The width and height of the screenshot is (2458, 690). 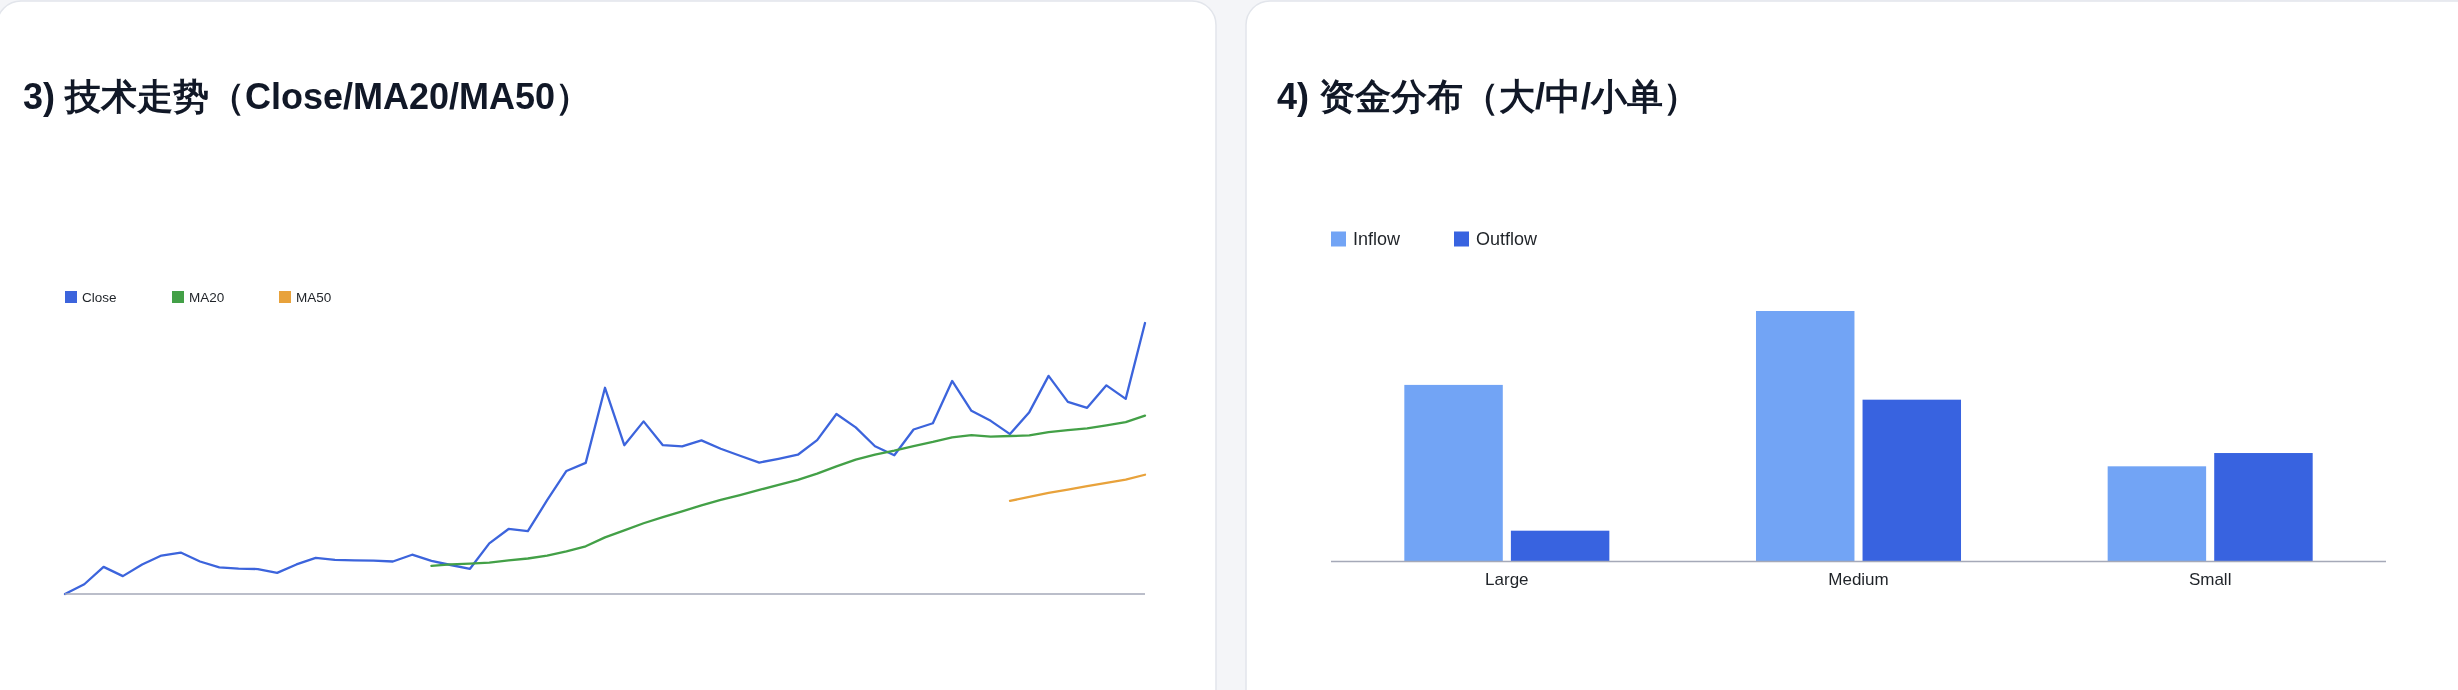 What do you see at coordinates (2210, 579) in the screenshot?
I see `x-tick-label: Small` at bounding box center [2210, 579].